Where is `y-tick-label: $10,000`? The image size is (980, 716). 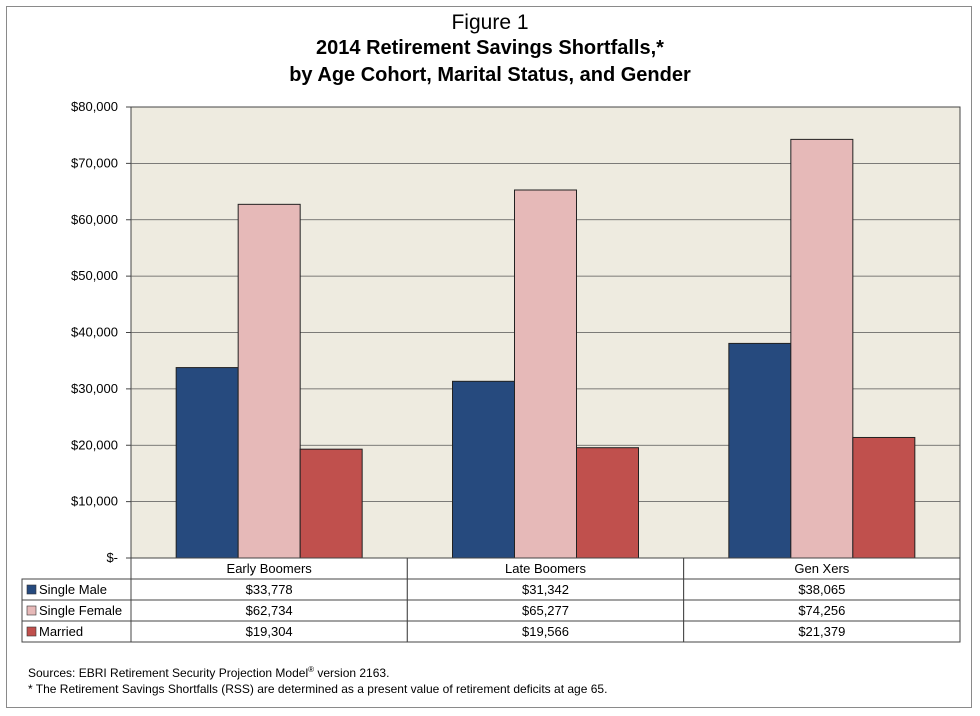 y-tick-label: $10,000 is located at coordinates (94, 501).